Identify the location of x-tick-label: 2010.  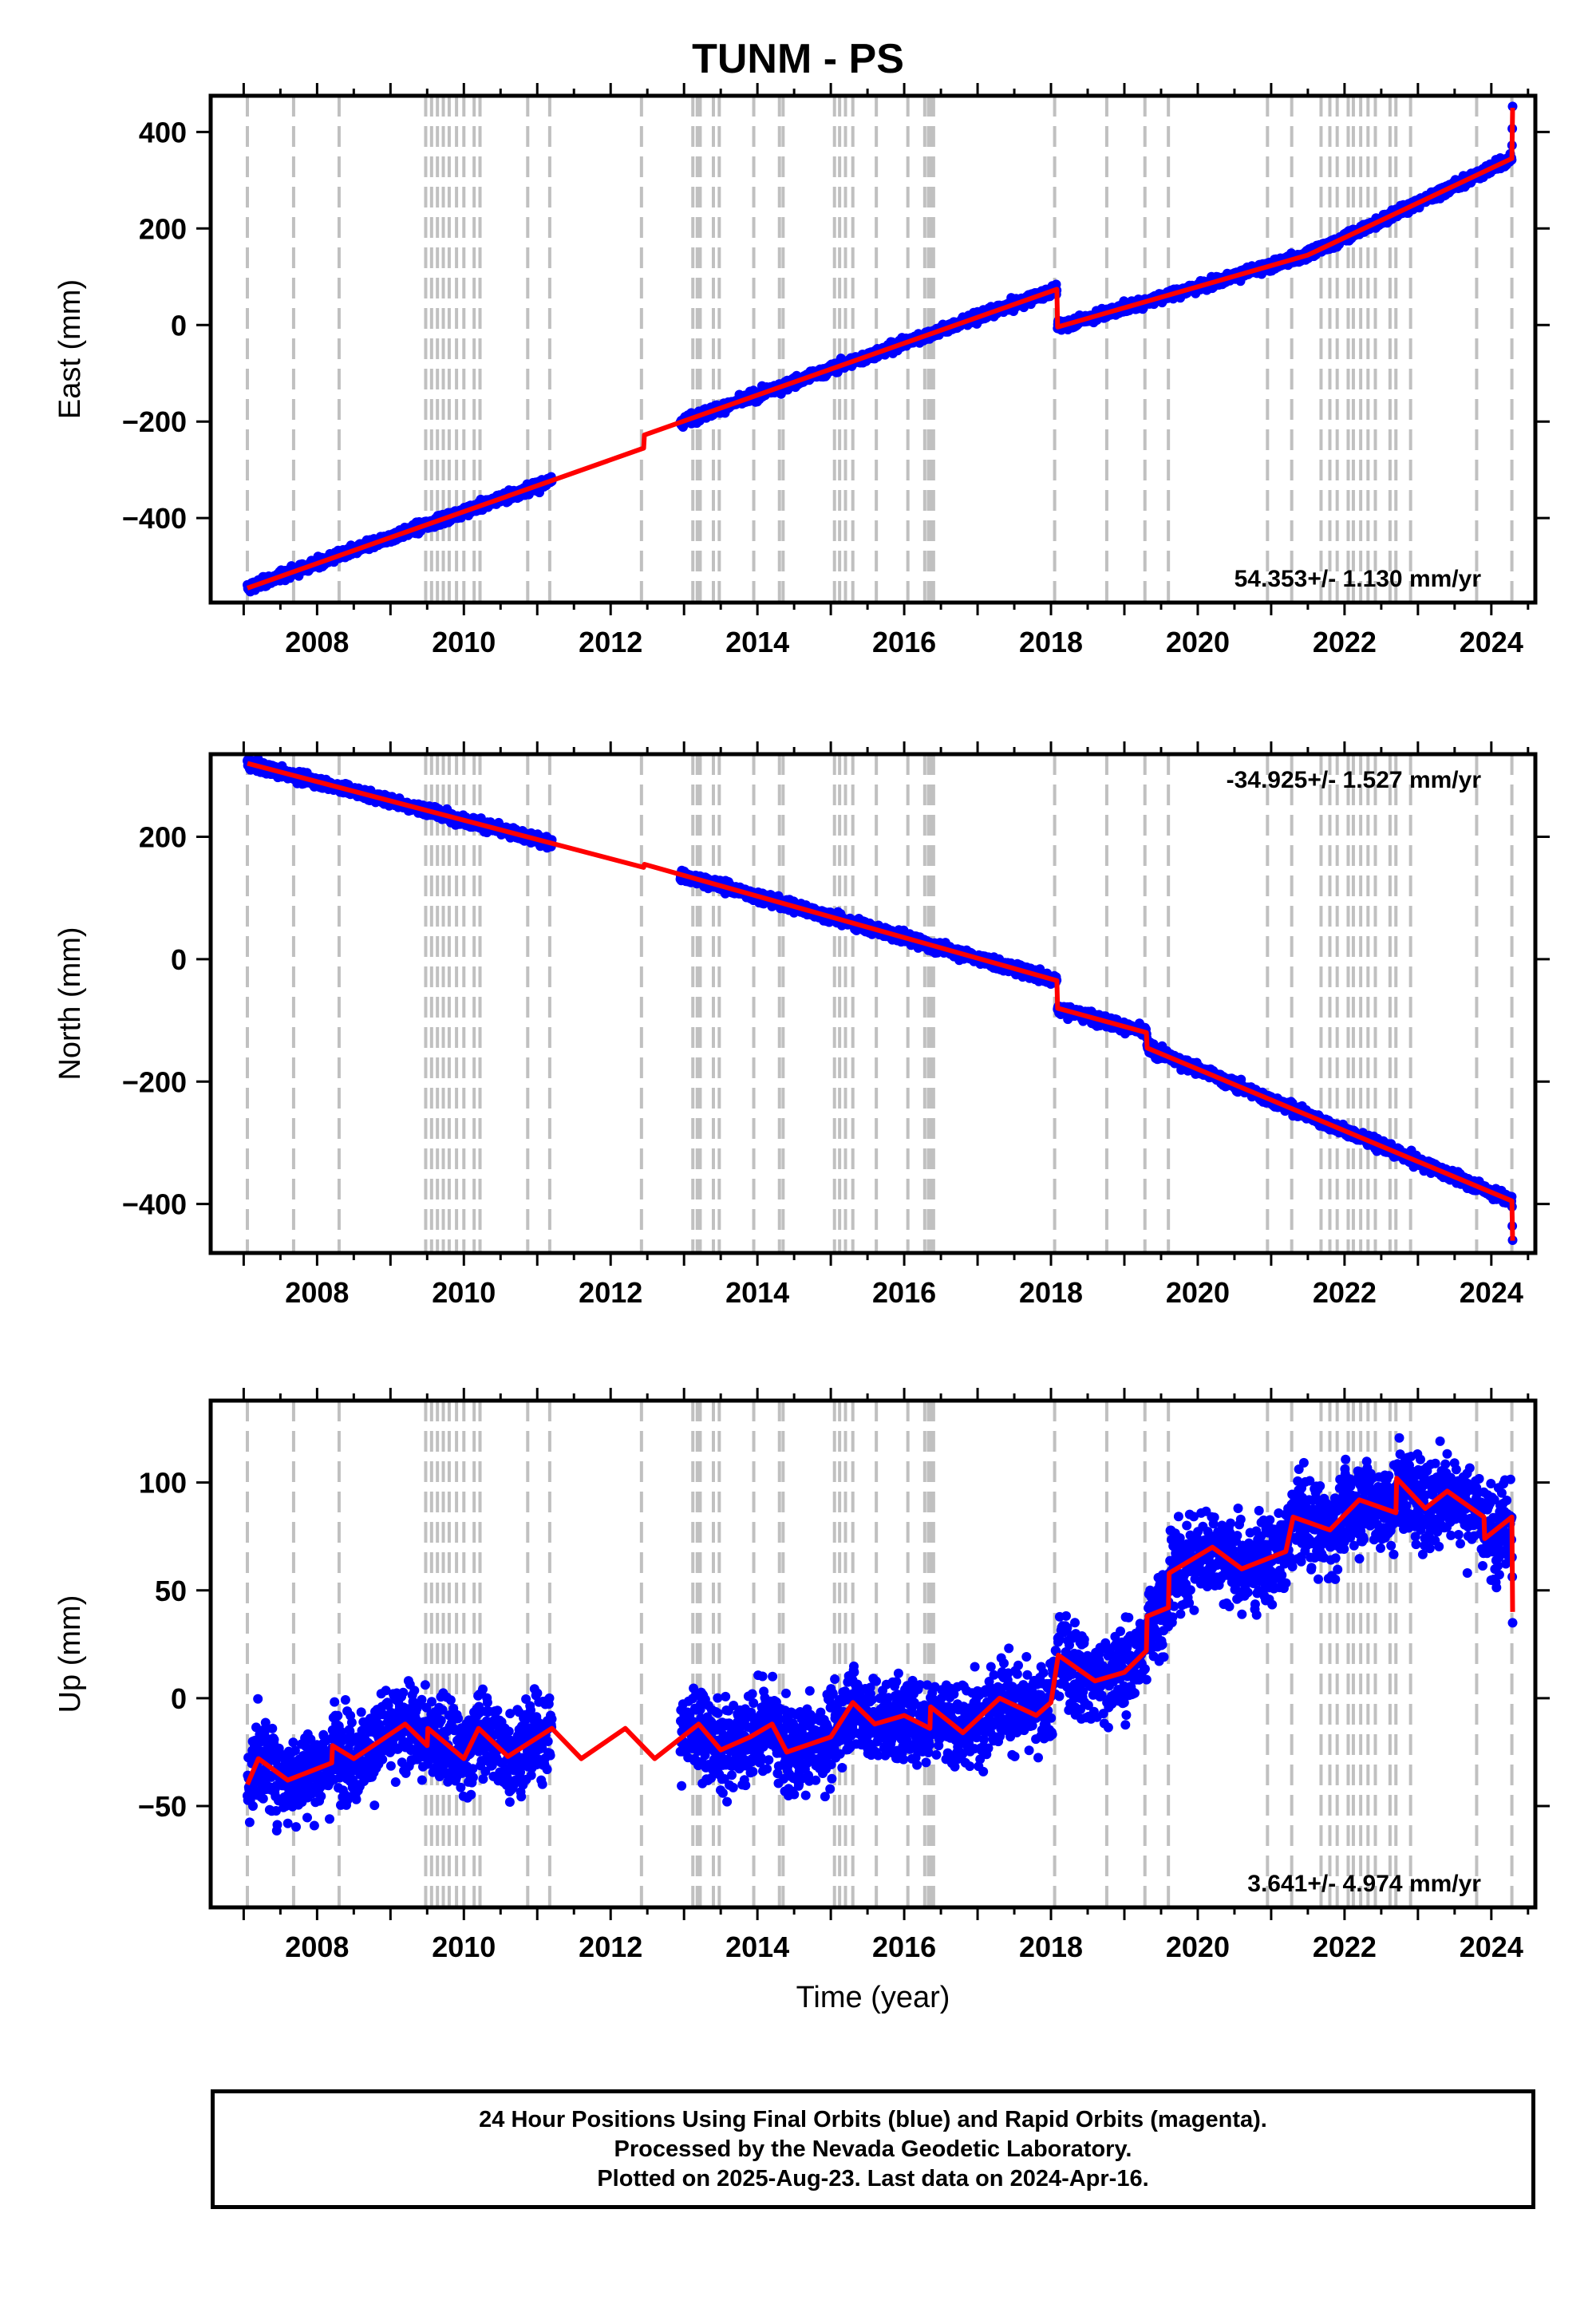
(464, 642).